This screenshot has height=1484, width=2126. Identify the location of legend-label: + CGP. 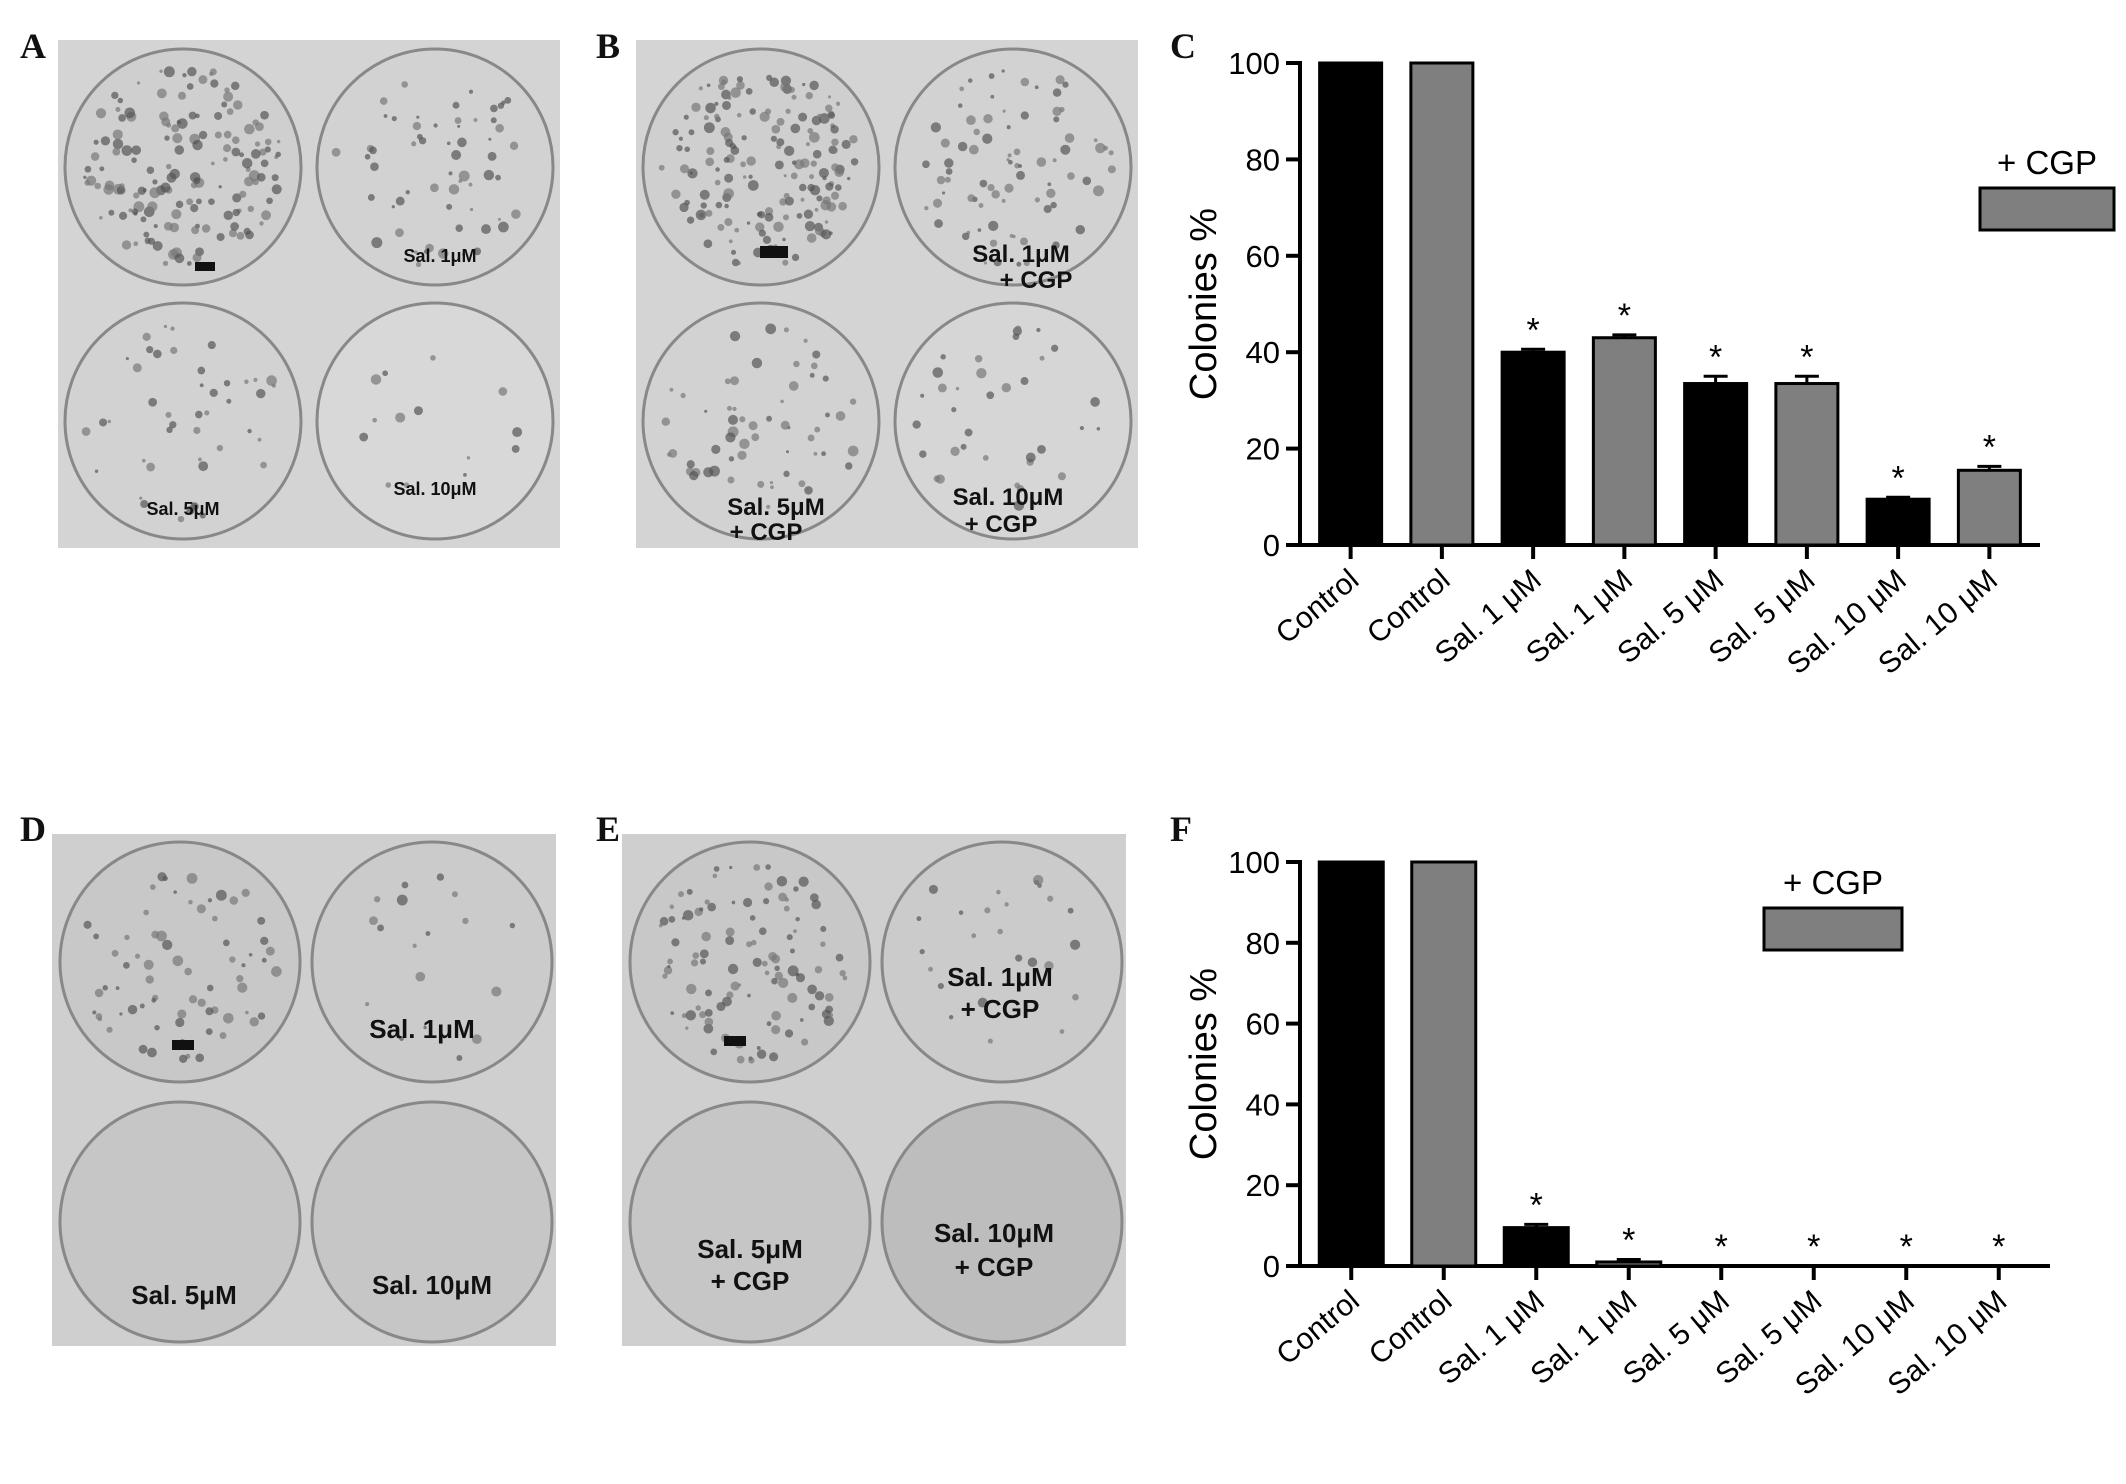
(2047, 162).